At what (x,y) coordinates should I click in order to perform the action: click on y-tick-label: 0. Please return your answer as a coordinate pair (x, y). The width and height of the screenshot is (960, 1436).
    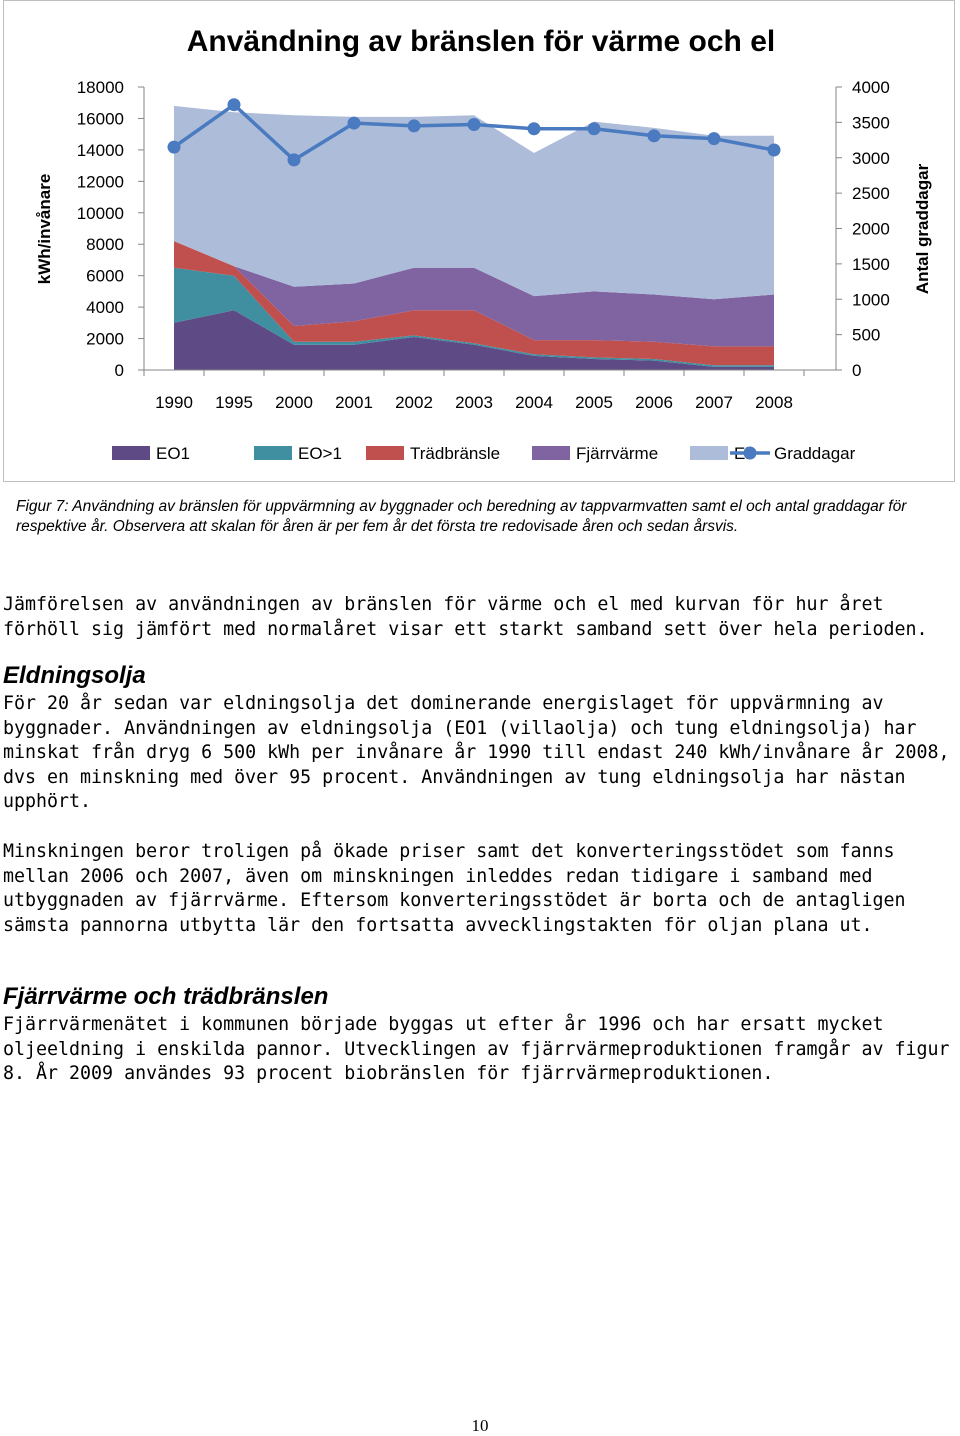
    Looking at the image, I should click on (119, 370).